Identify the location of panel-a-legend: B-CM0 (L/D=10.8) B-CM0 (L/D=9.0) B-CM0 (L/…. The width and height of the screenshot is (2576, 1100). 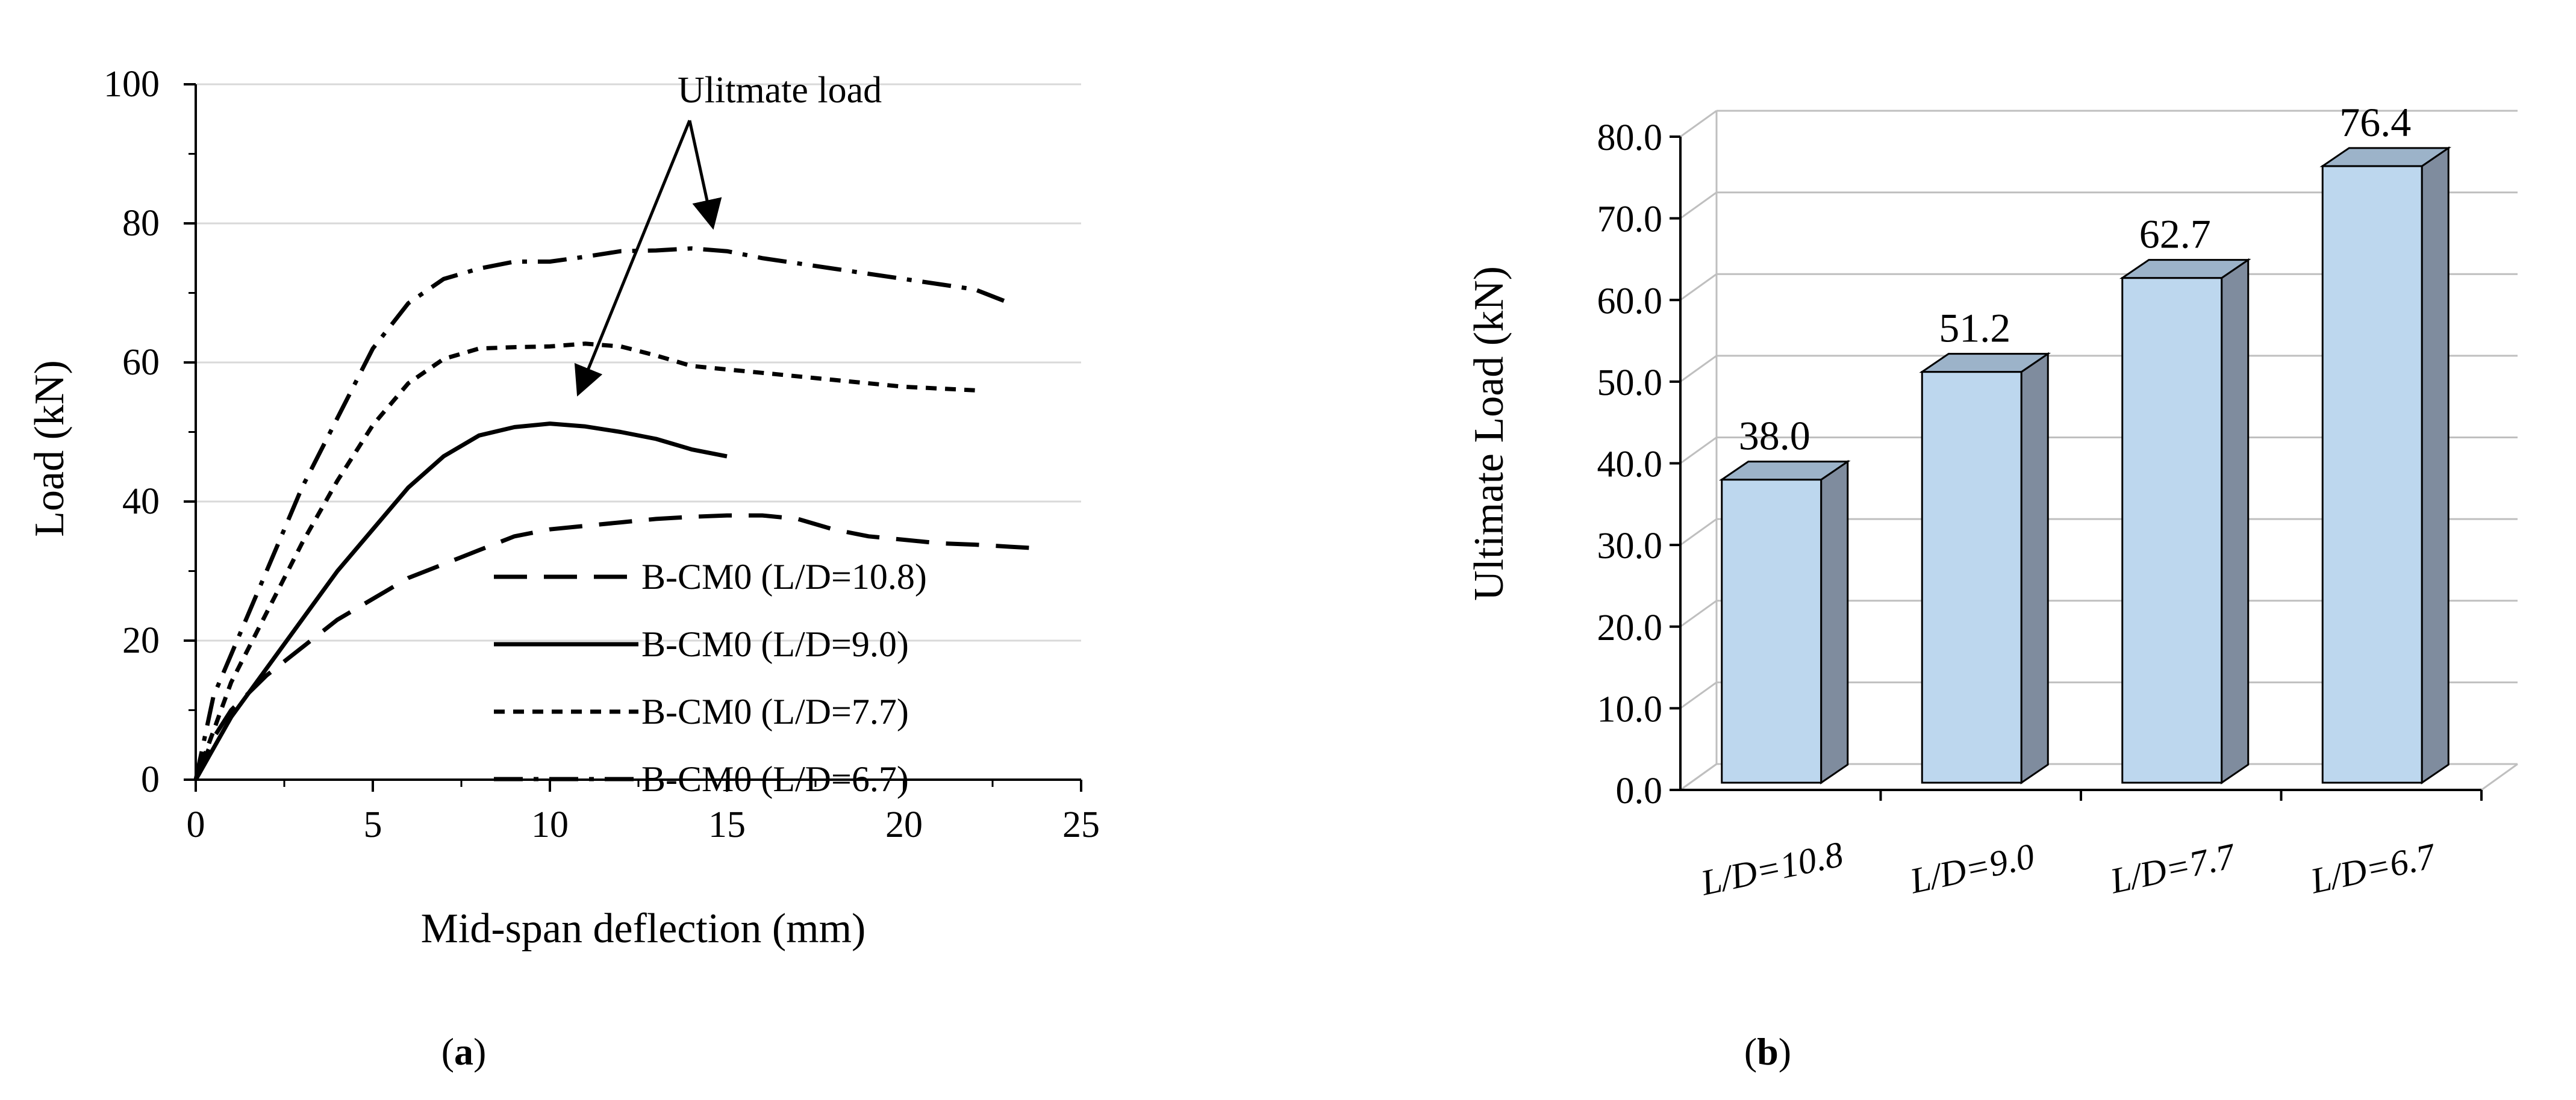
(710, 678).